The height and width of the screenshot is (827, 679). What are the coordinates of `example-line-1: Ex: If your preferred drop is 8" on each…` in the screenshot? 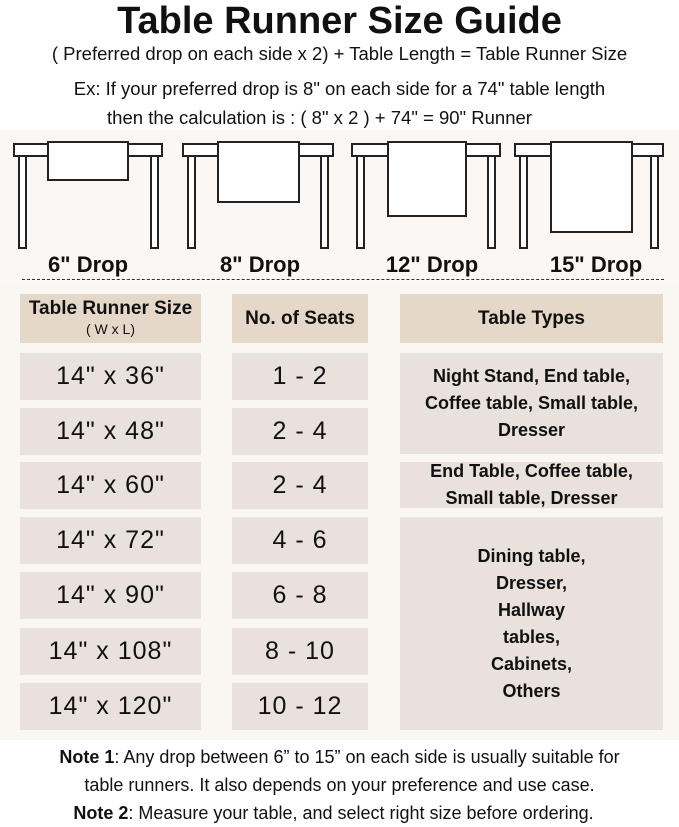 It's located at (339, 88).